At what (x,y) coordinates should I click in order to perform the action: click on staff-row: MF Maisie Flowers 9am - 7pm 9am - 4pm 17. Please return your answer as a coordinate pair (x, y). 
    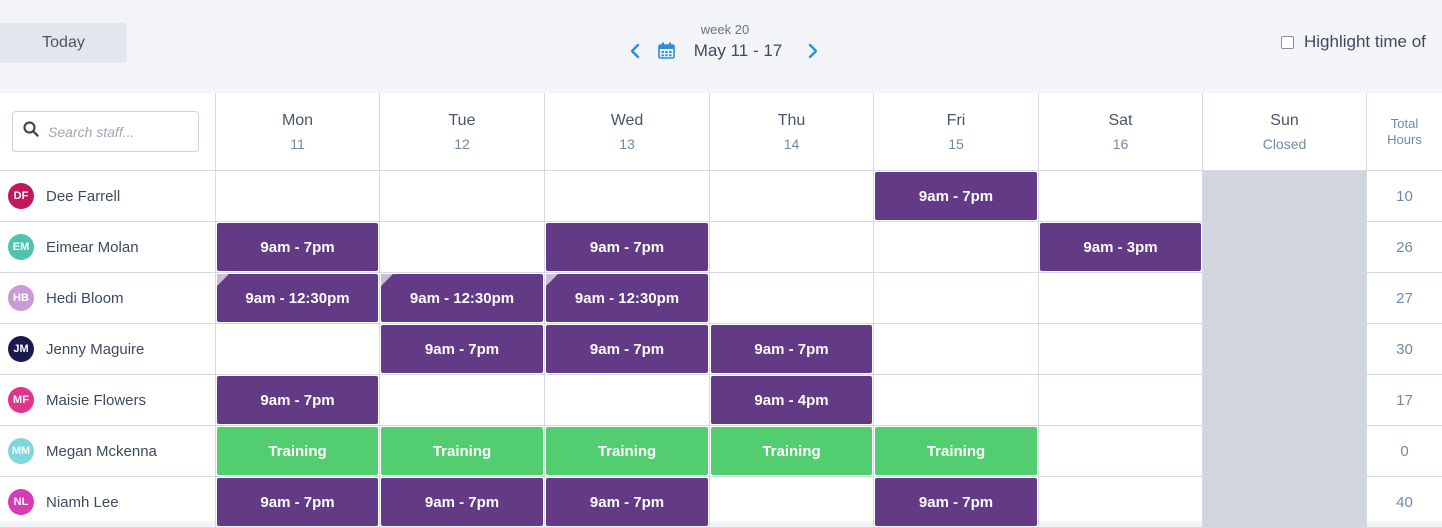
    Looking at the image, I should click on (721, 400).